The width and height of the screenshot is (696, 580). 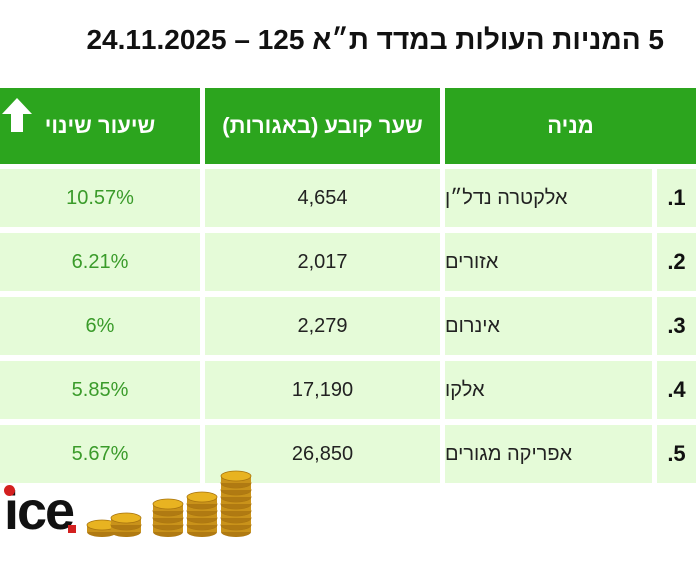 What do you see at coordinates (100, 390) in the screenshot?
I see `row-change: 5.85%` at bounding box center [100, 390].